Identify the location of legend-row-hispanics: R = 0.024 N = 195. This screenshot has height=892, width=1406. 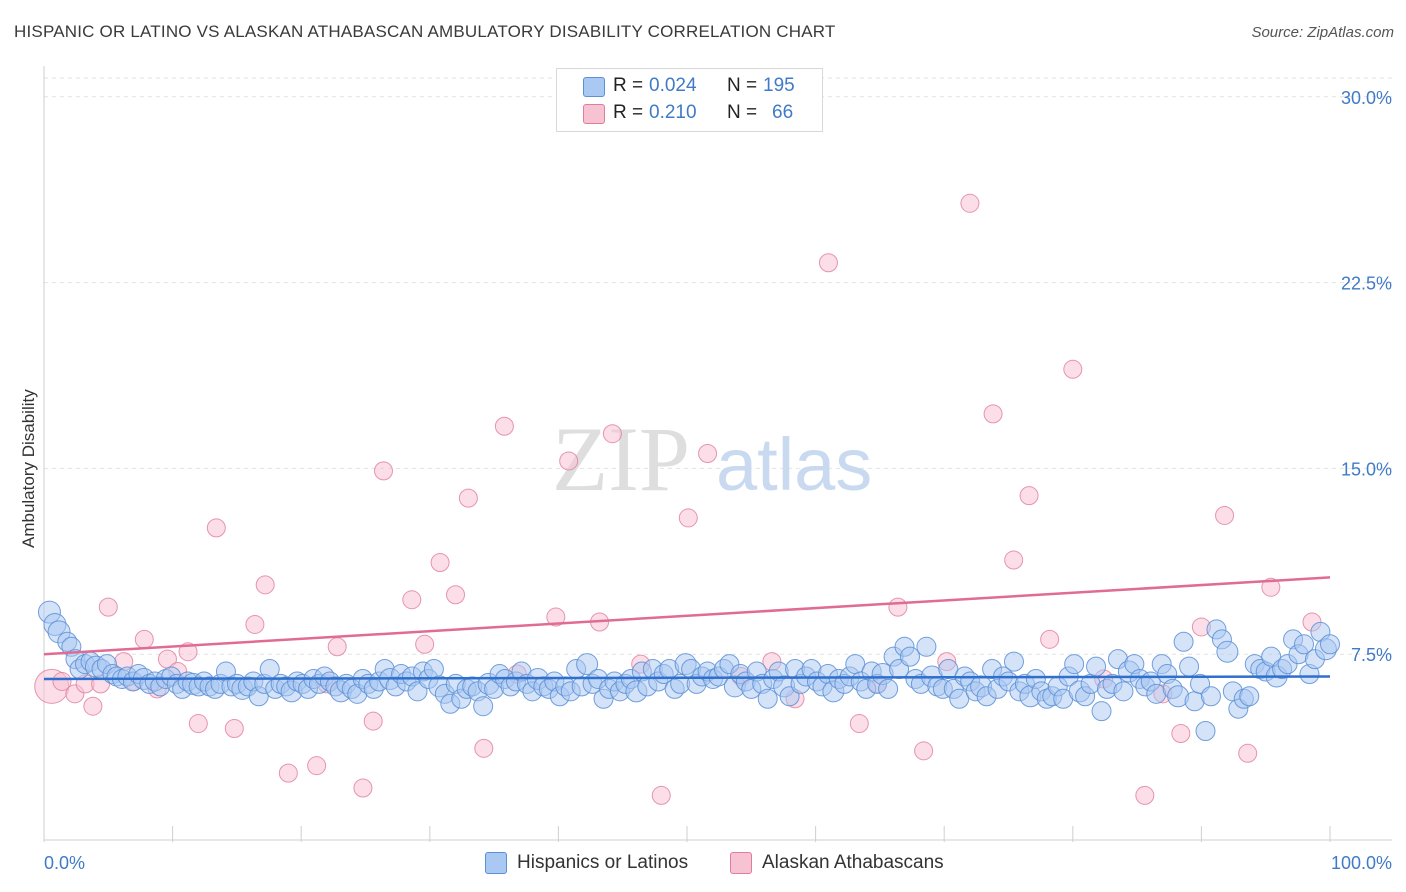
(689, 86).